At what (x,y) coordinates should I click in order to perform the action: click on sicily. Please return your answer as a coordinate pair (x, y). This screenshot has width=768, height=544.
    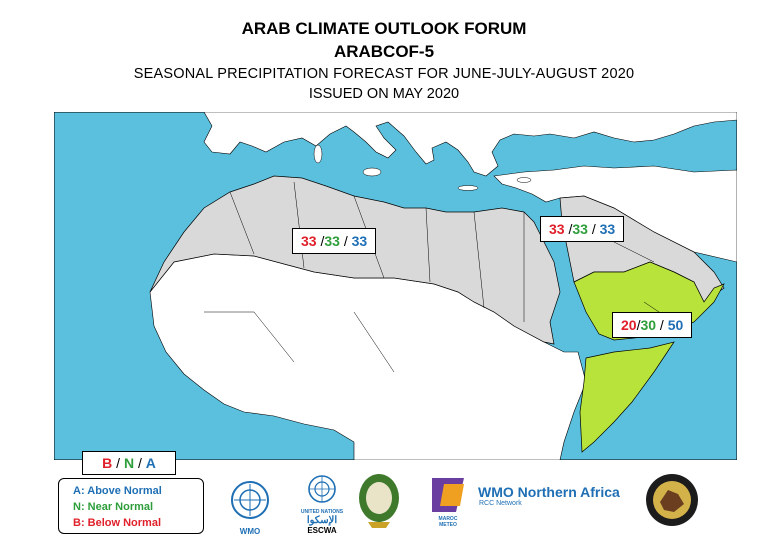
    Looking at the image, I should click on (372, 172).